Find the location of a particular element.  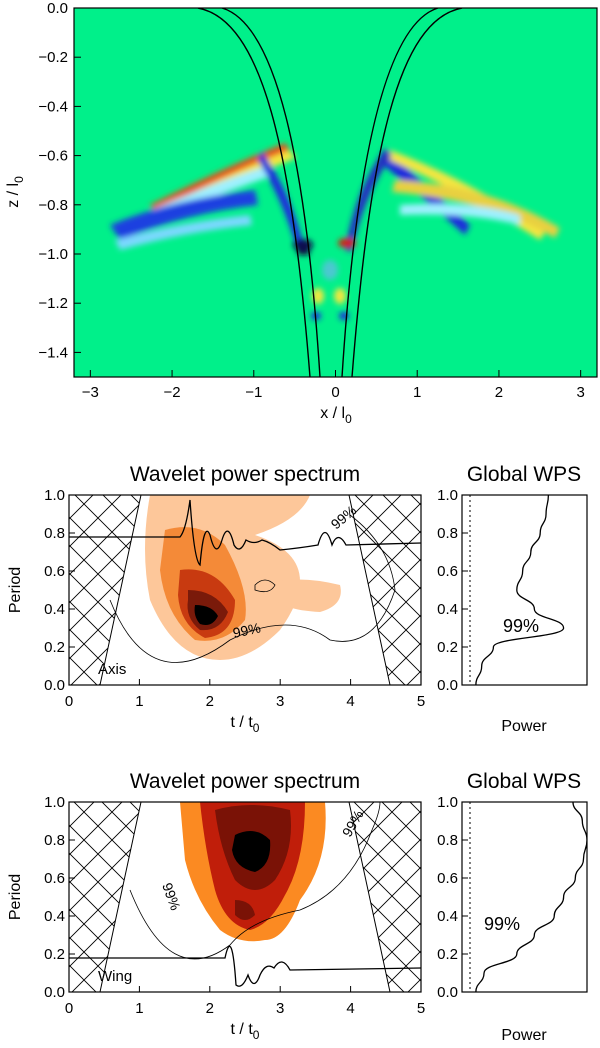

wavelet-xlabel-wing: t / t0 is located at coordinates (245, 1031).